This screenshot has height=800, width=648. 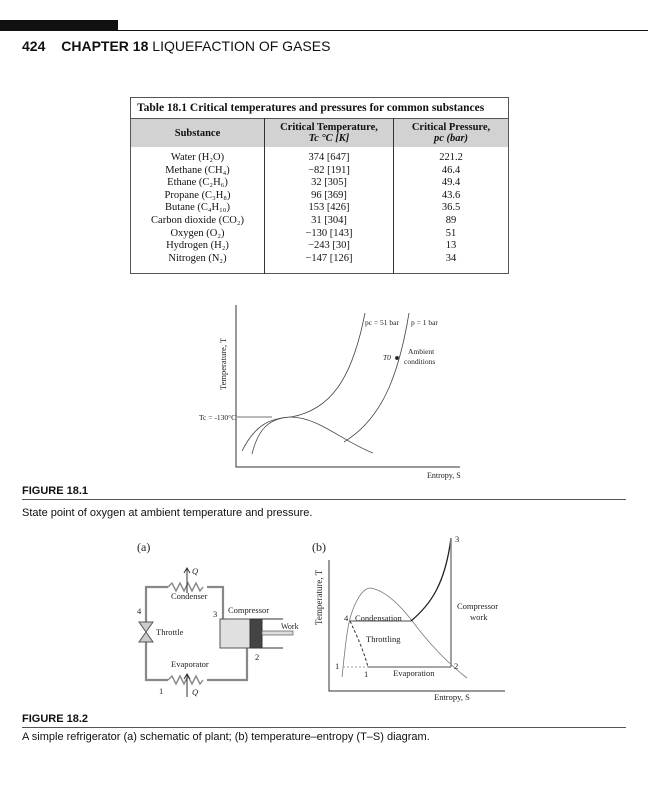 What do you see at coordinates (277, 633) in the screenshot?
I see `piston-rod` at bounding box center [277, 633].